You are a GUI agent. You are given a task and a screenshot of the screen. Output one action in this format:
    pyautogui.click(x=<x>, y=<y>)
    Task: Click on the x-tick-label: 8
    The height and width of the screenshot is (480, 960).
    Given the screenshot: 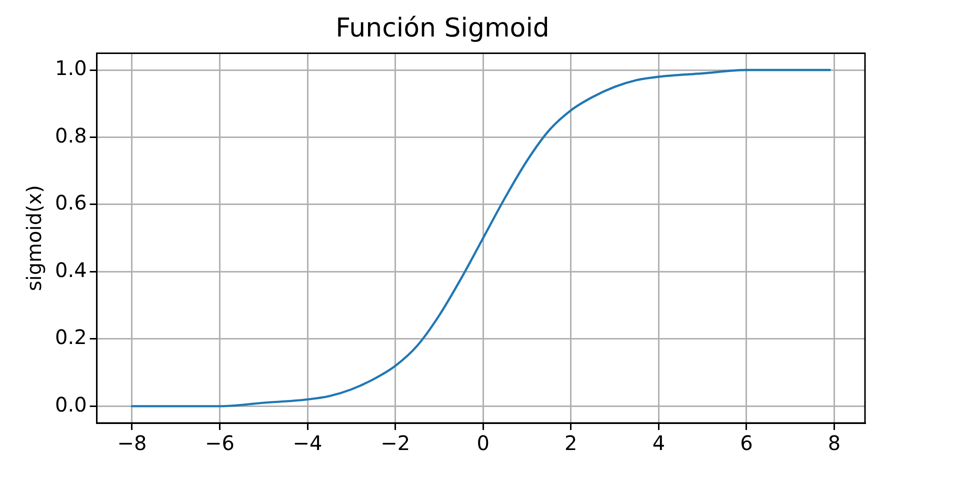 What is the action you would take?
    pyautogui.click(x=834, y=443)
    